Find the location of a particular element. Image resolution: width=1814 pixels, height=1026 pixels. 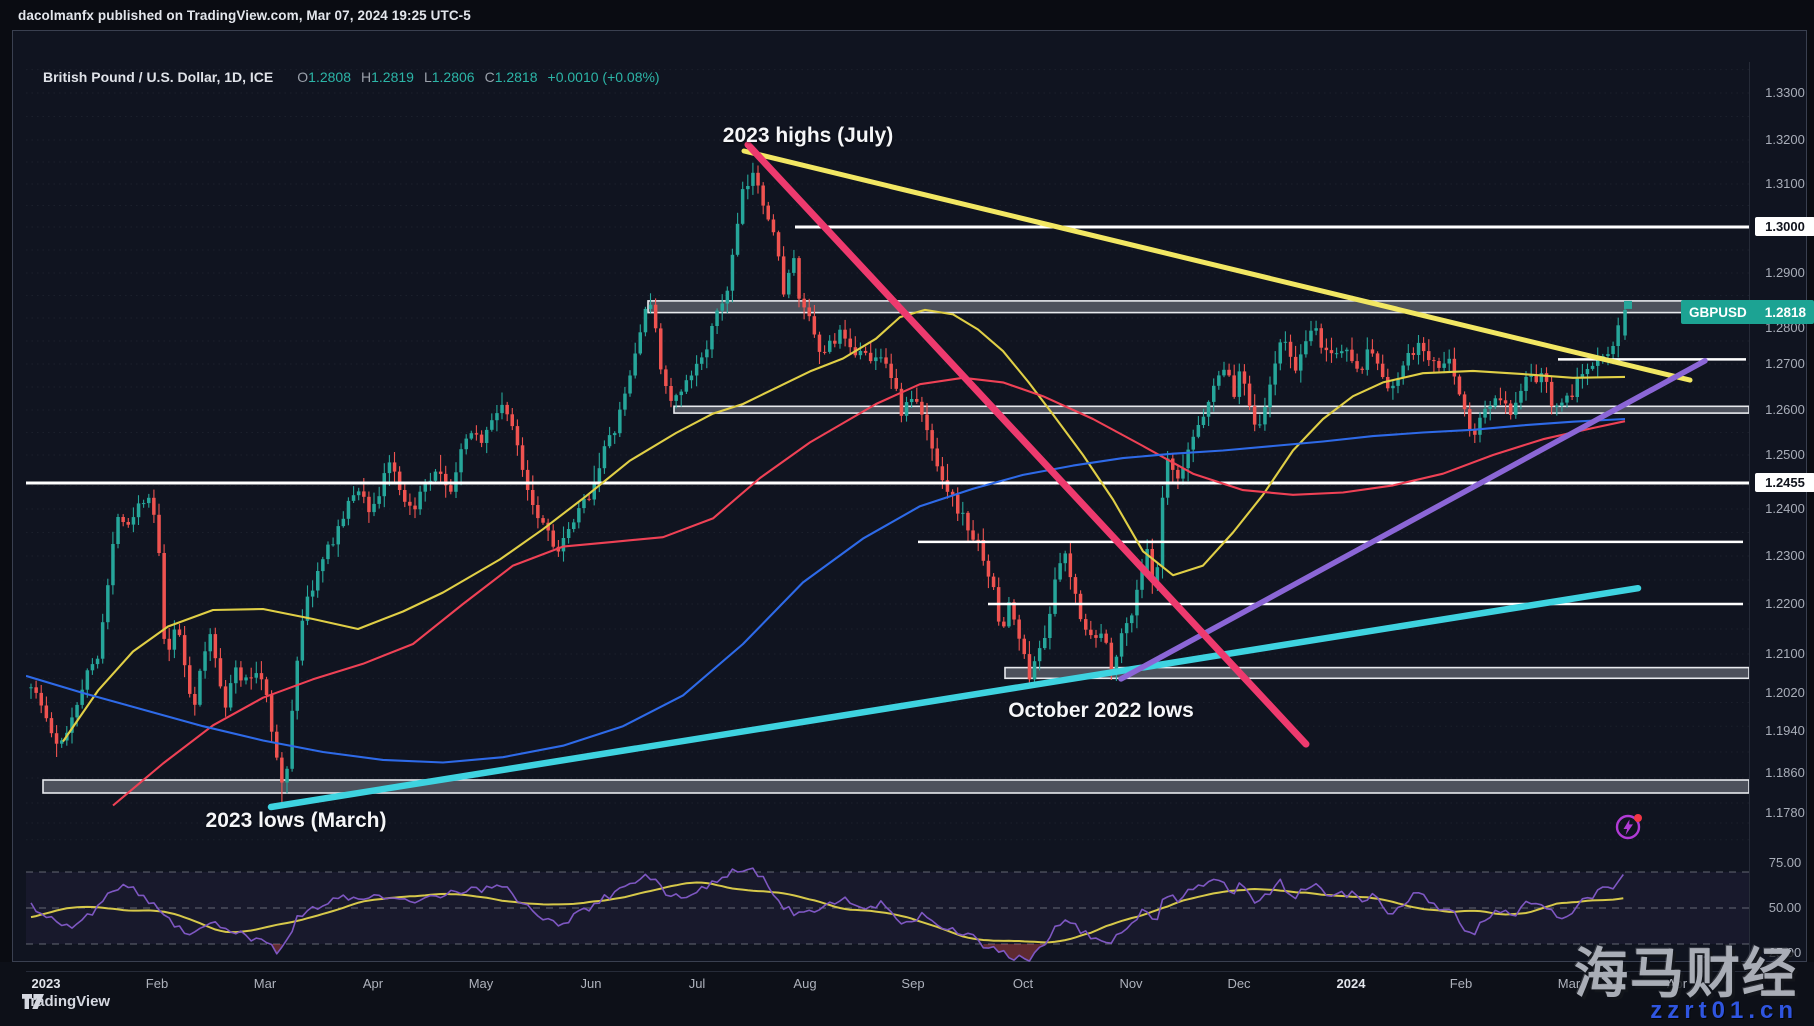

annotation-october-2022-lows: October 2022 lows is located at coordinates (1101, 710).